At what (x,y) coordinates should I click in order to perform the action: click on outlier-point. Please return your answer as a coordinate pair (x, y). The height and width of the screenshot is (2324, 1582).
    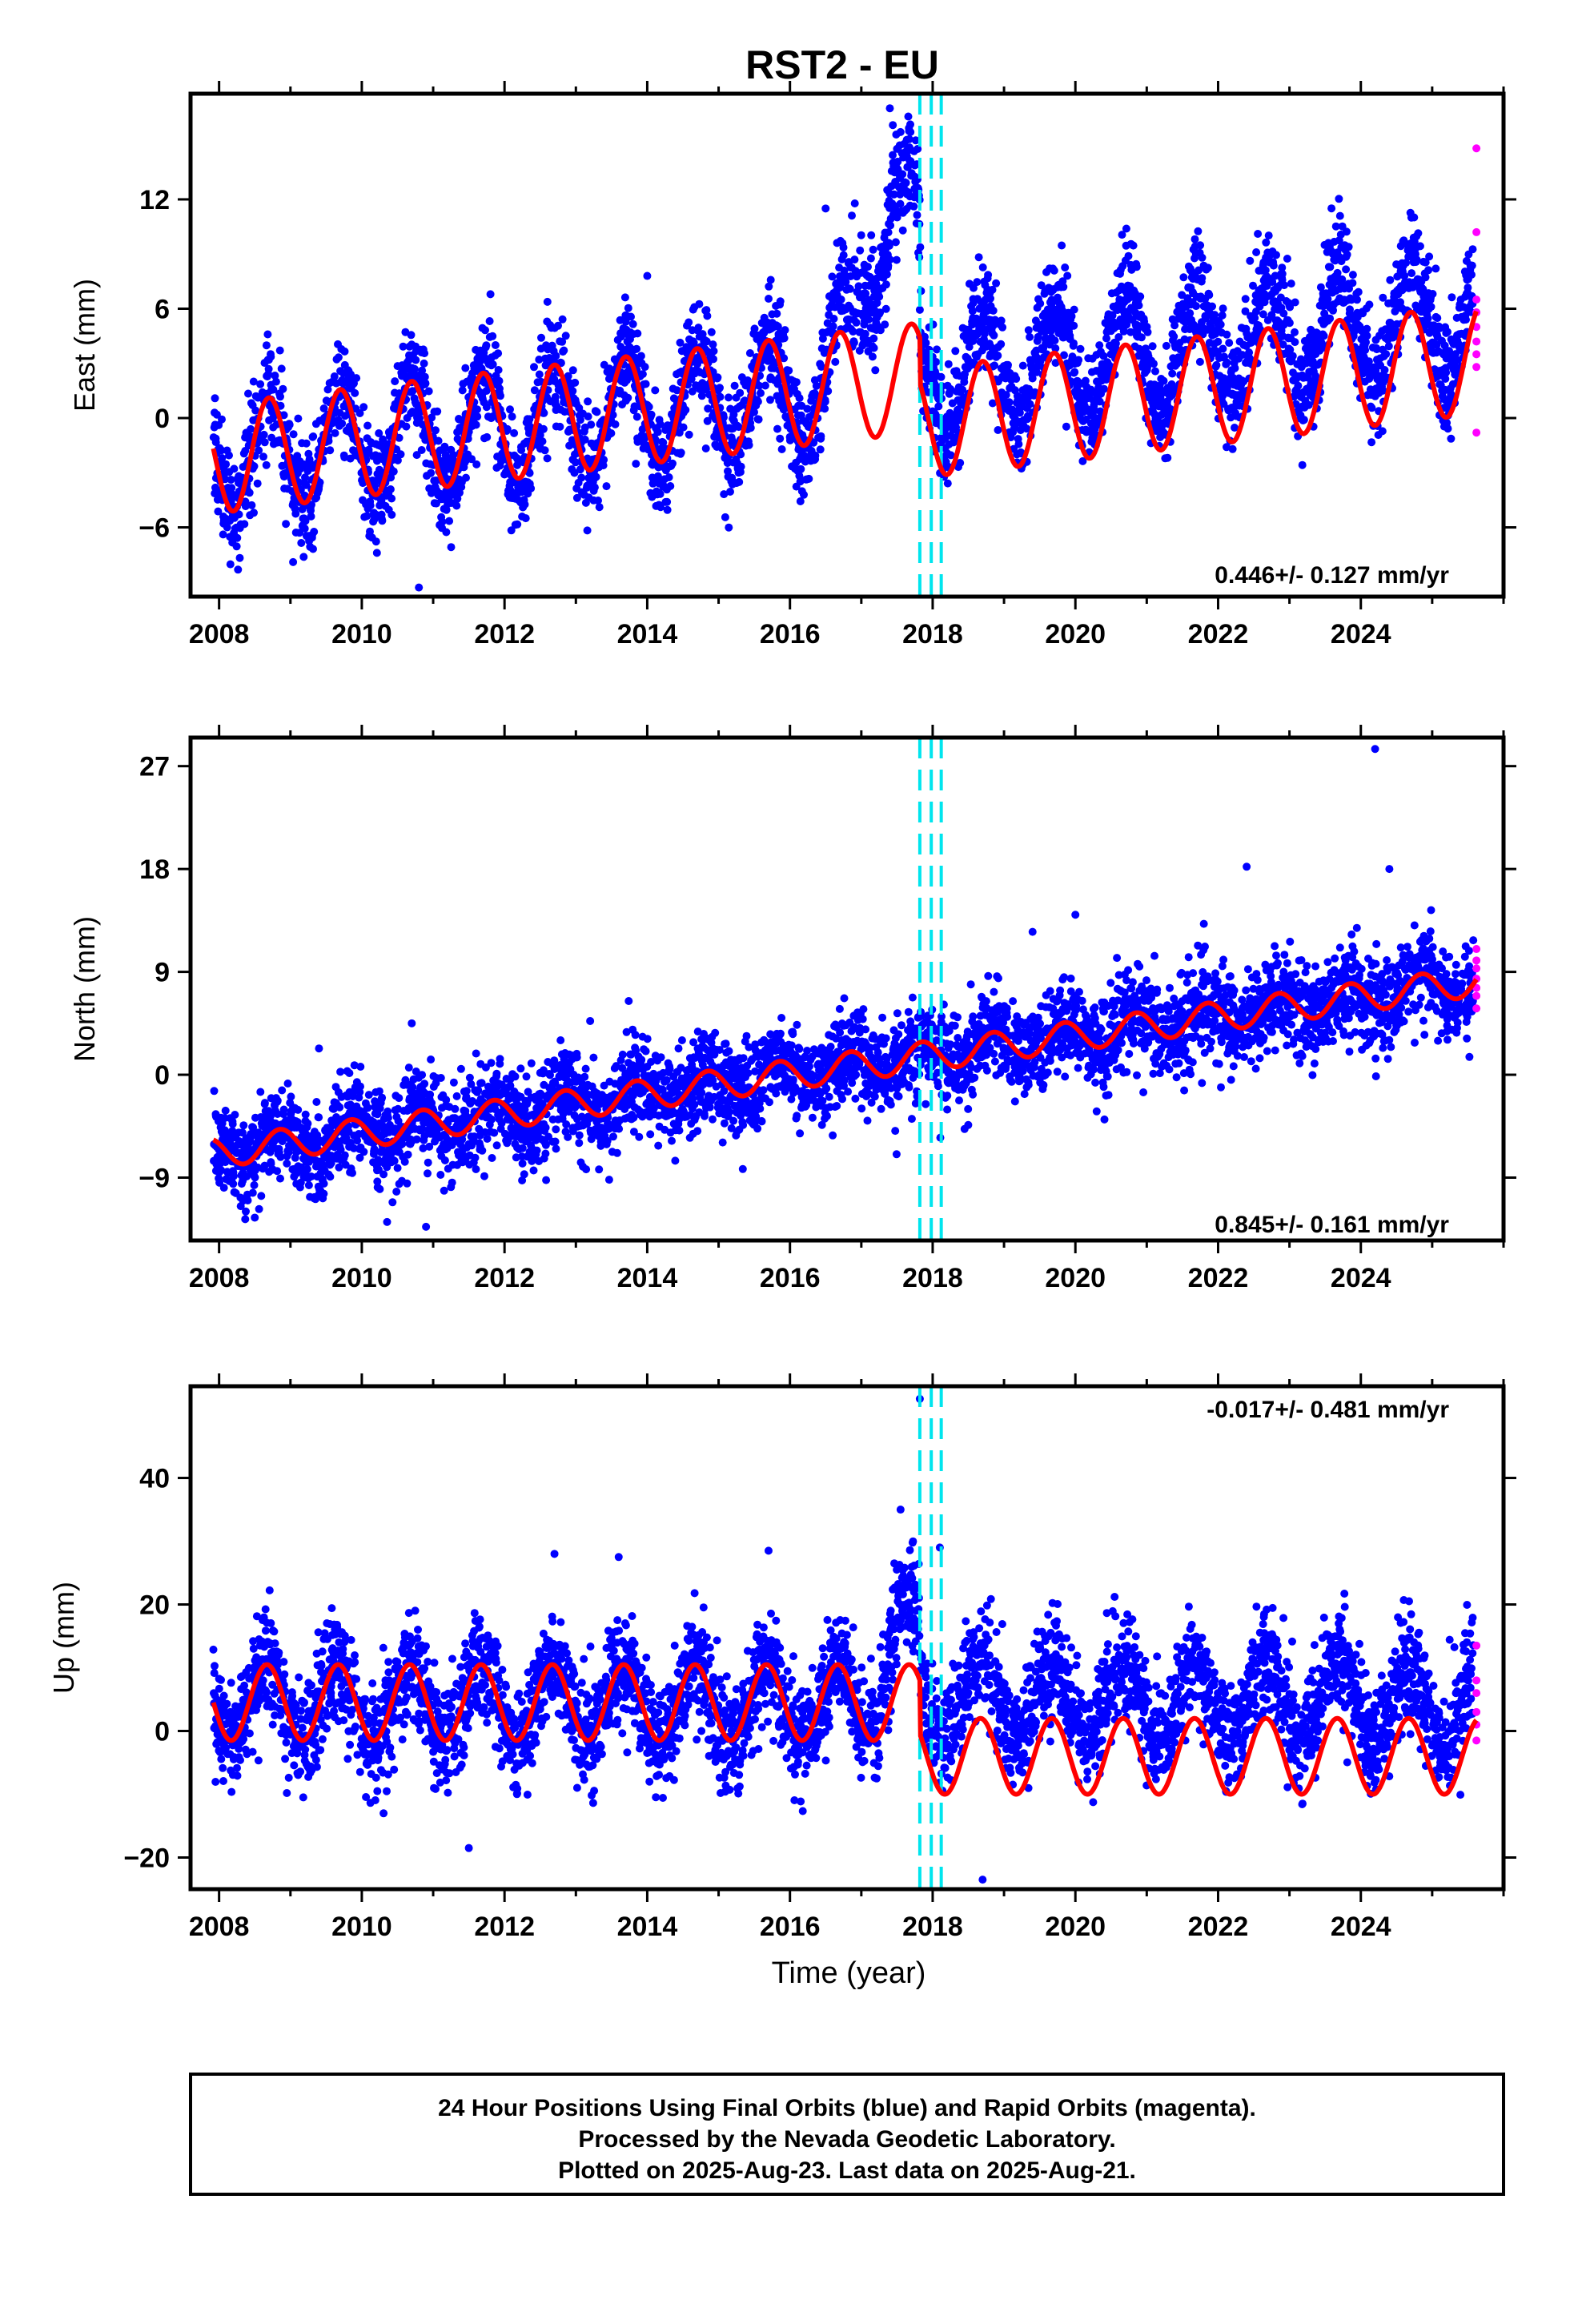
    Looking at the image, I should click on (890, 108).